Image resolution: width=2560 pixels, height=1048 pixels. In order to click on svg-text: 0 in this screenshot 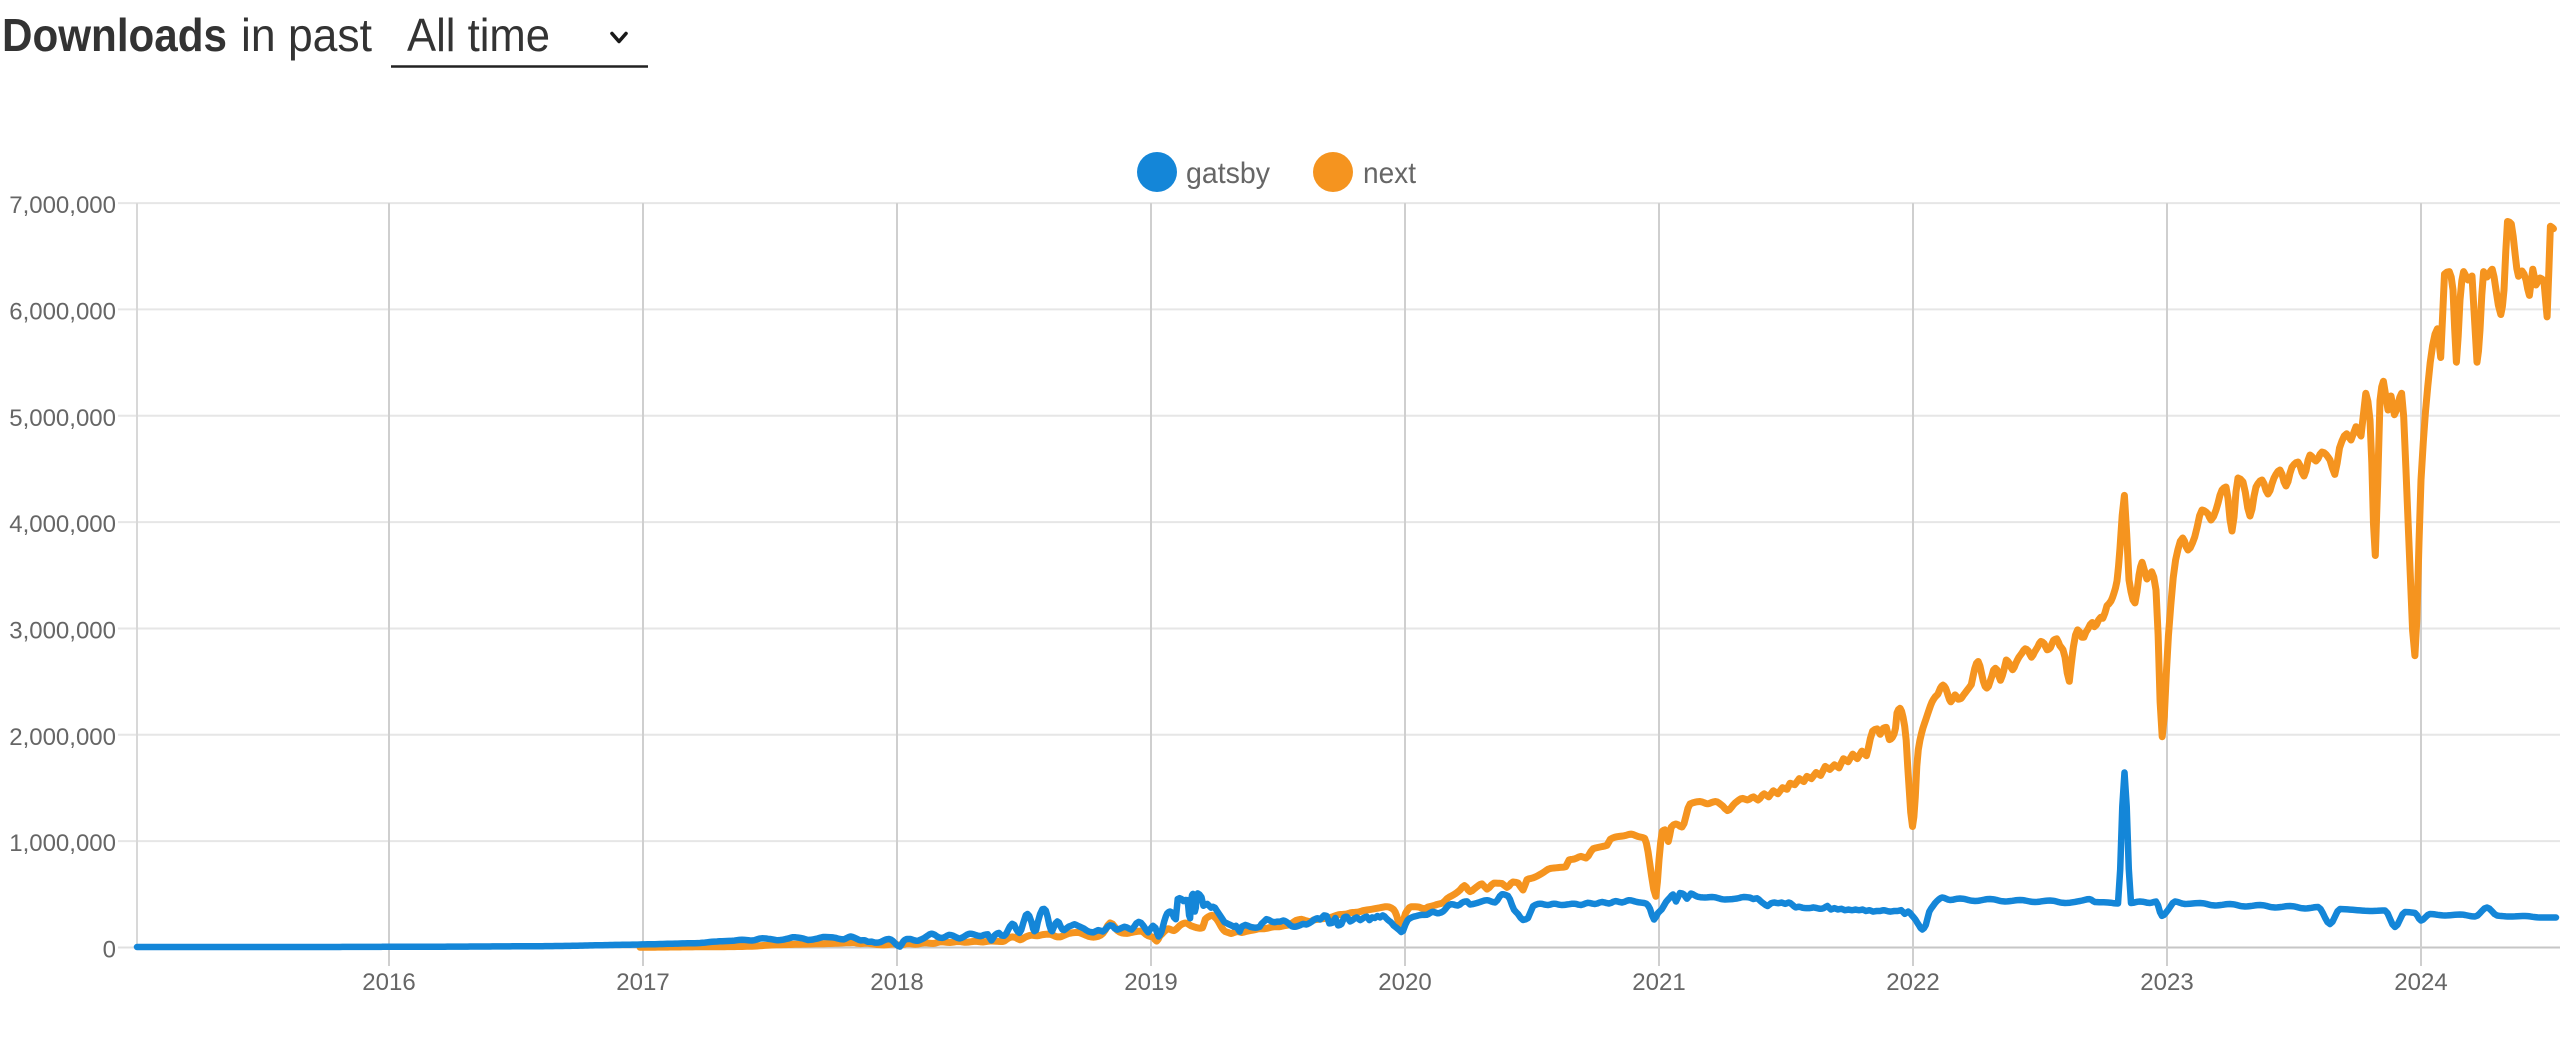, I will do `click(109, 950)`.